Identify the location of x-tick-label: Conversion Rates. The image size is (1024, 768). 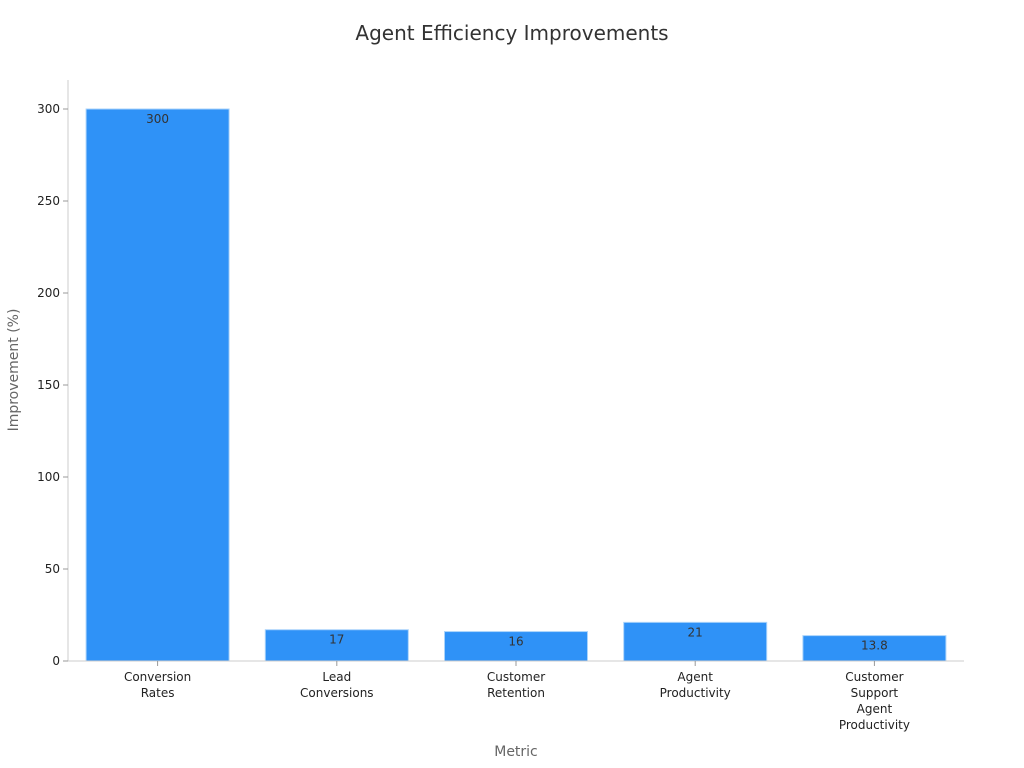
(157, 685).